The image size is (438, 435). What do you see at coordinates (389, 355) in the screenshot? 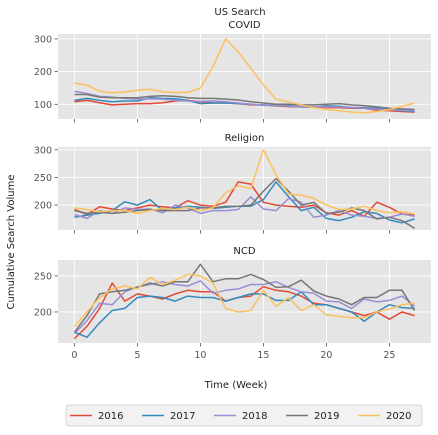
I see `x-tick-label: 25` at bounding box center [389, 355].